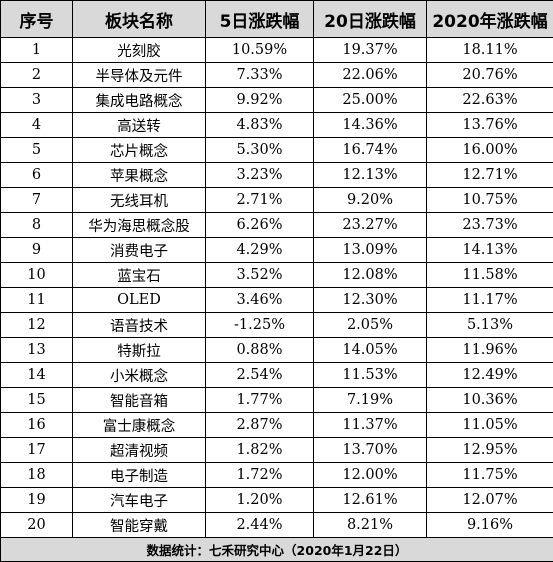  I want to click on cell-20day-change: 14.36%, so click(370, 125).